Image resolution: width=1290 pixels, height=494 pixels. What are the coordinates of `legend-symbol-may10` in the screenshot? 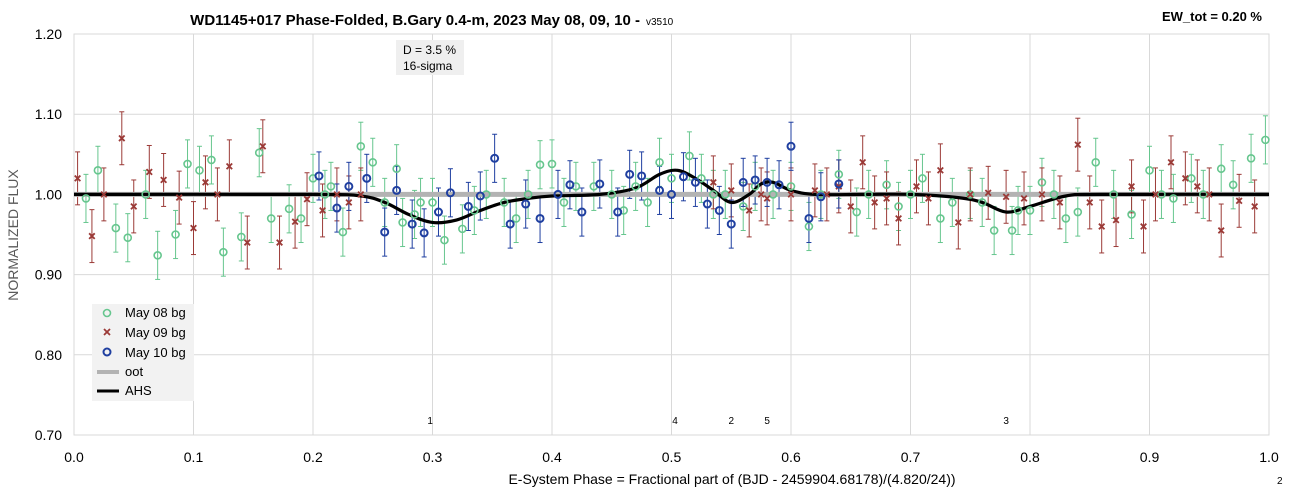 It's located at (107, 352).